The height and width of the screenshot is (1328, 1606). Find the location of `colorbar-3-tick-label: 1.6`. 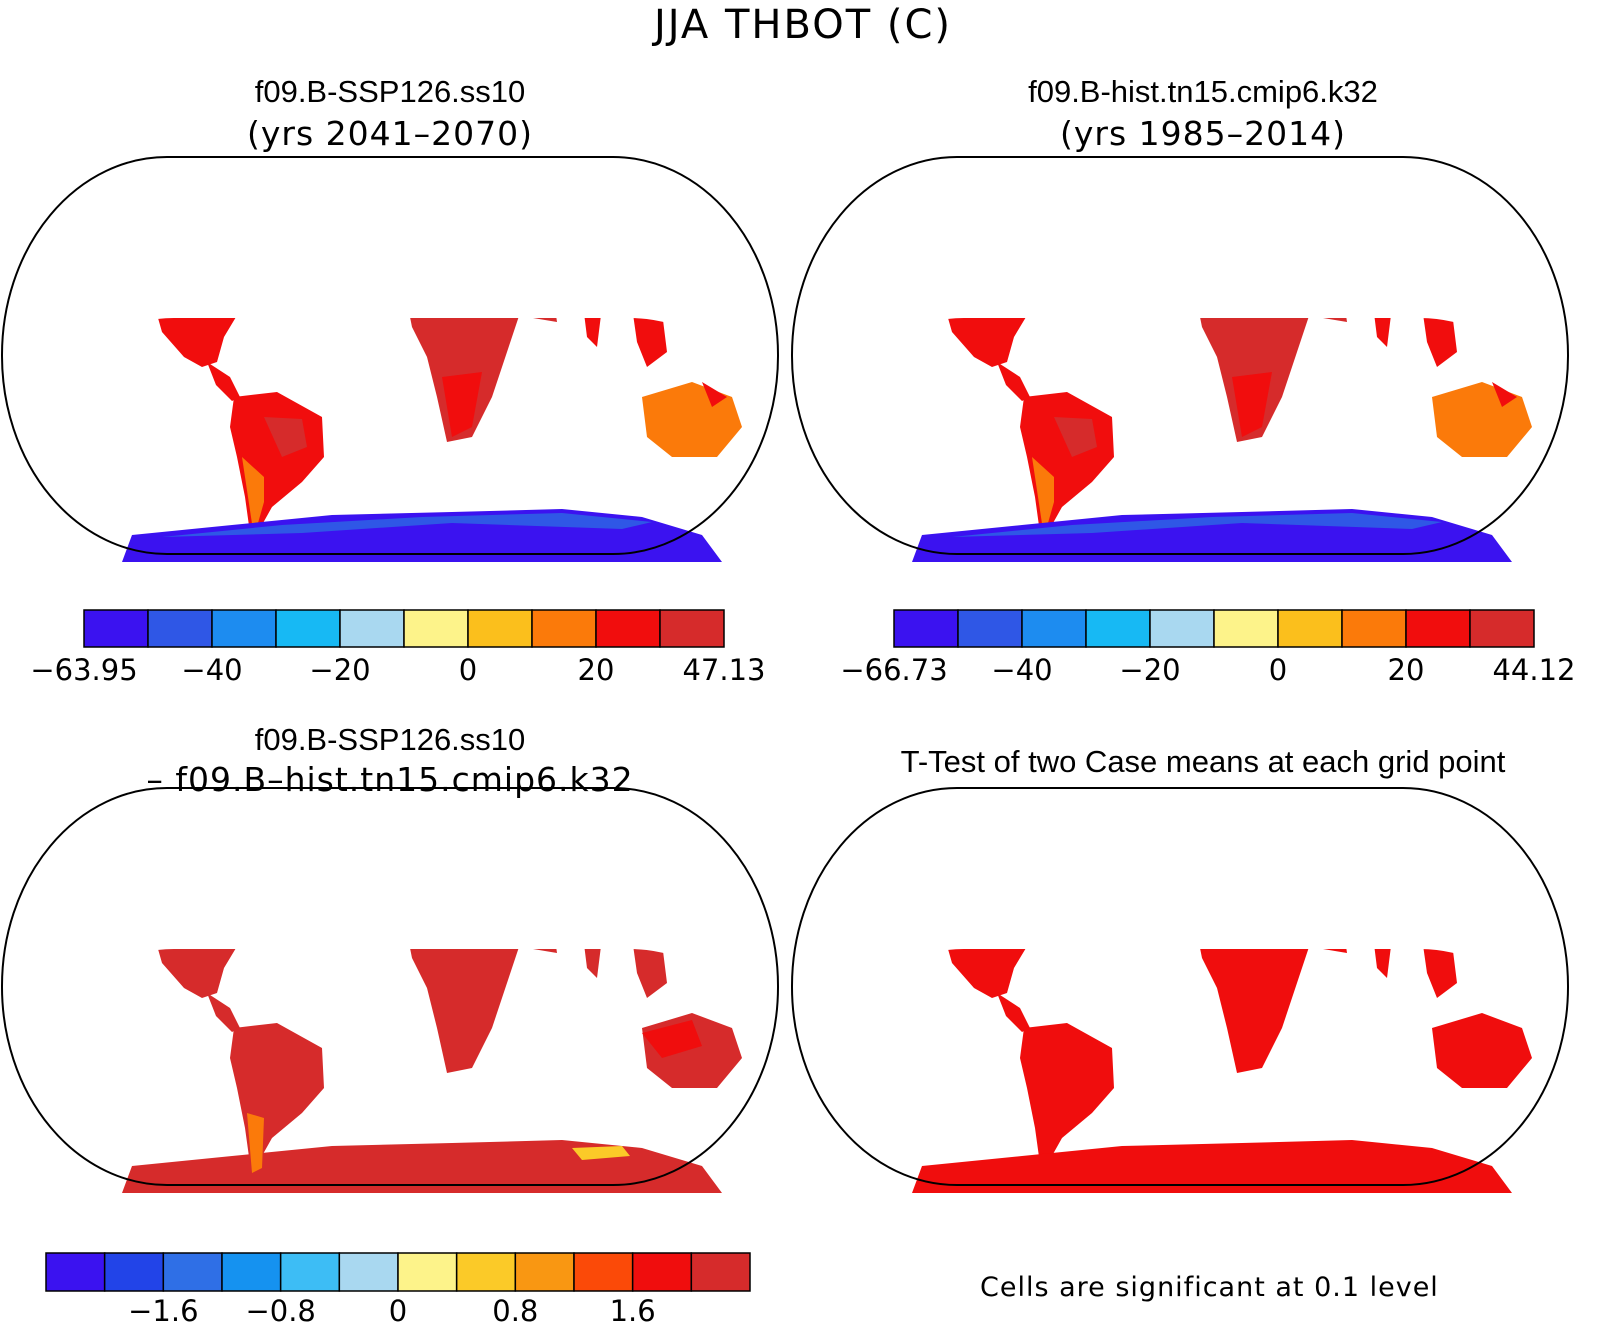

colorbar-3-tick-label: 1.6 is located at coordinates (632, 1311).